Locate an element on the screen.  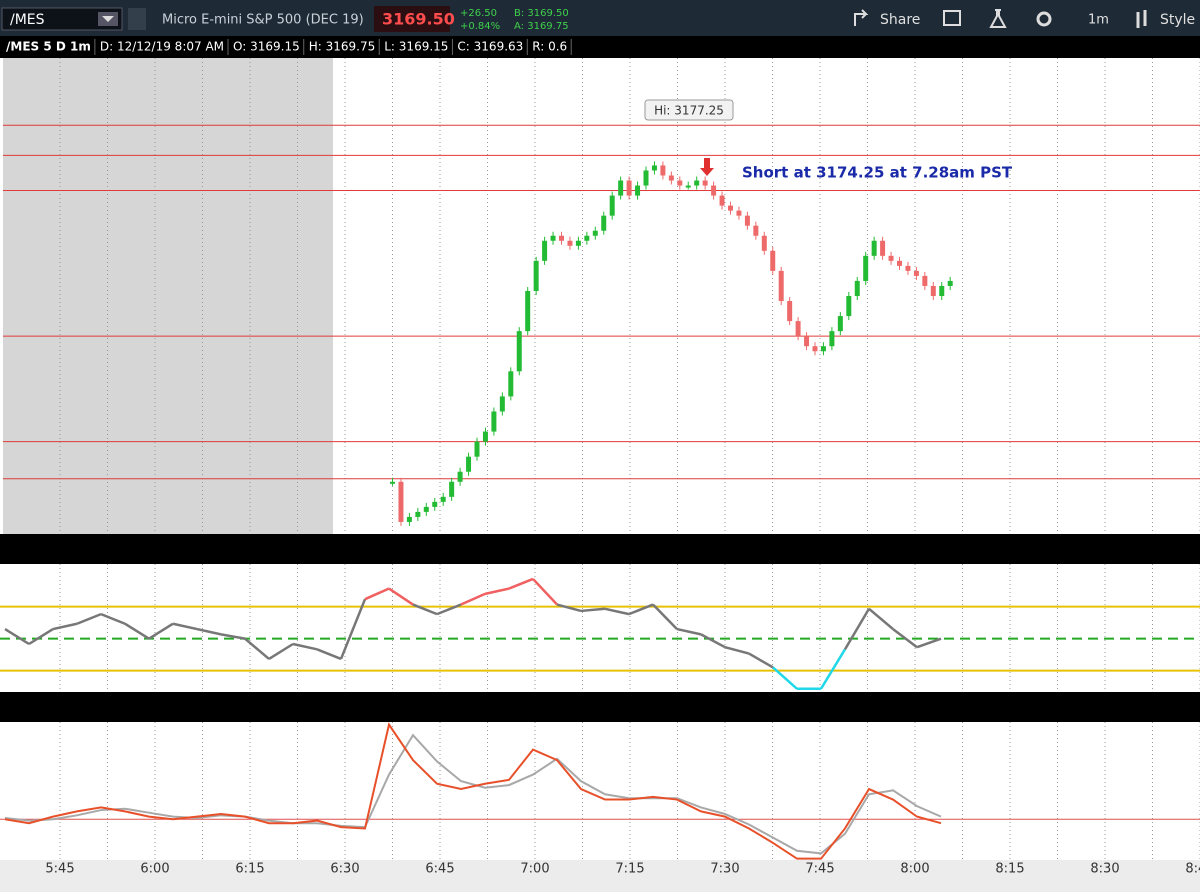
time-label: 6:30 is located at coordinates (344, 869).